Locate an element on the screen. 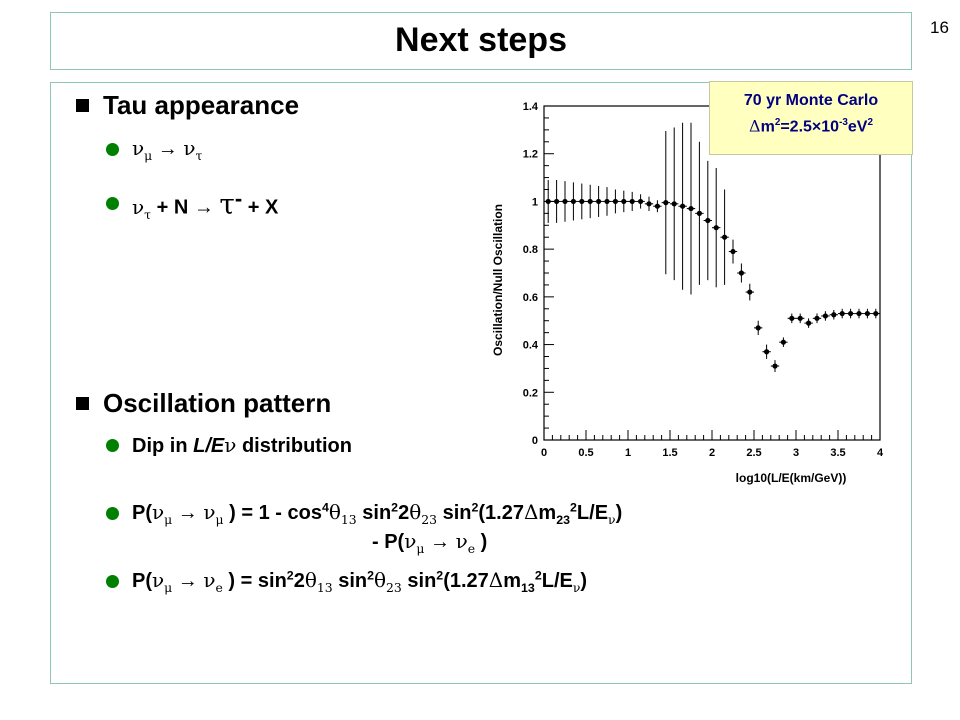 The height and width of the screenshot is (720, 960). title-box: Next steps is located at coordinates (481, 41).